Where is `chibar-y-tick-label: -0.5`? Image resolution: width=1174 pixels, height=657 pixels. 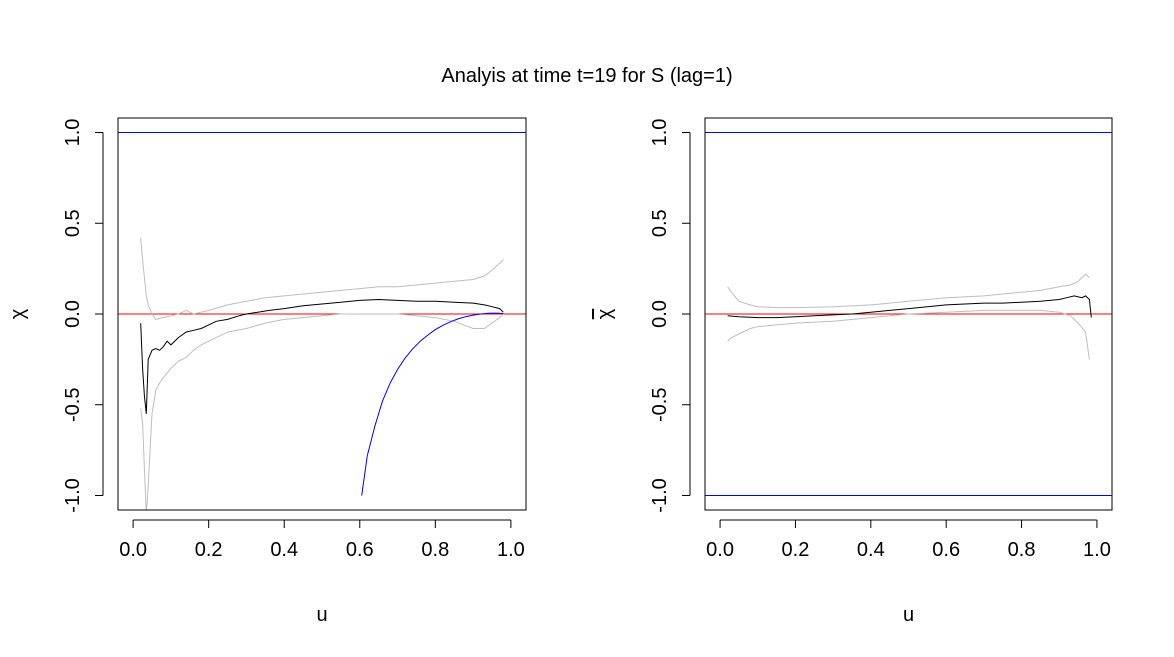
chibar-y-tick-label: -0.5 is located at coordinates (660, 405).